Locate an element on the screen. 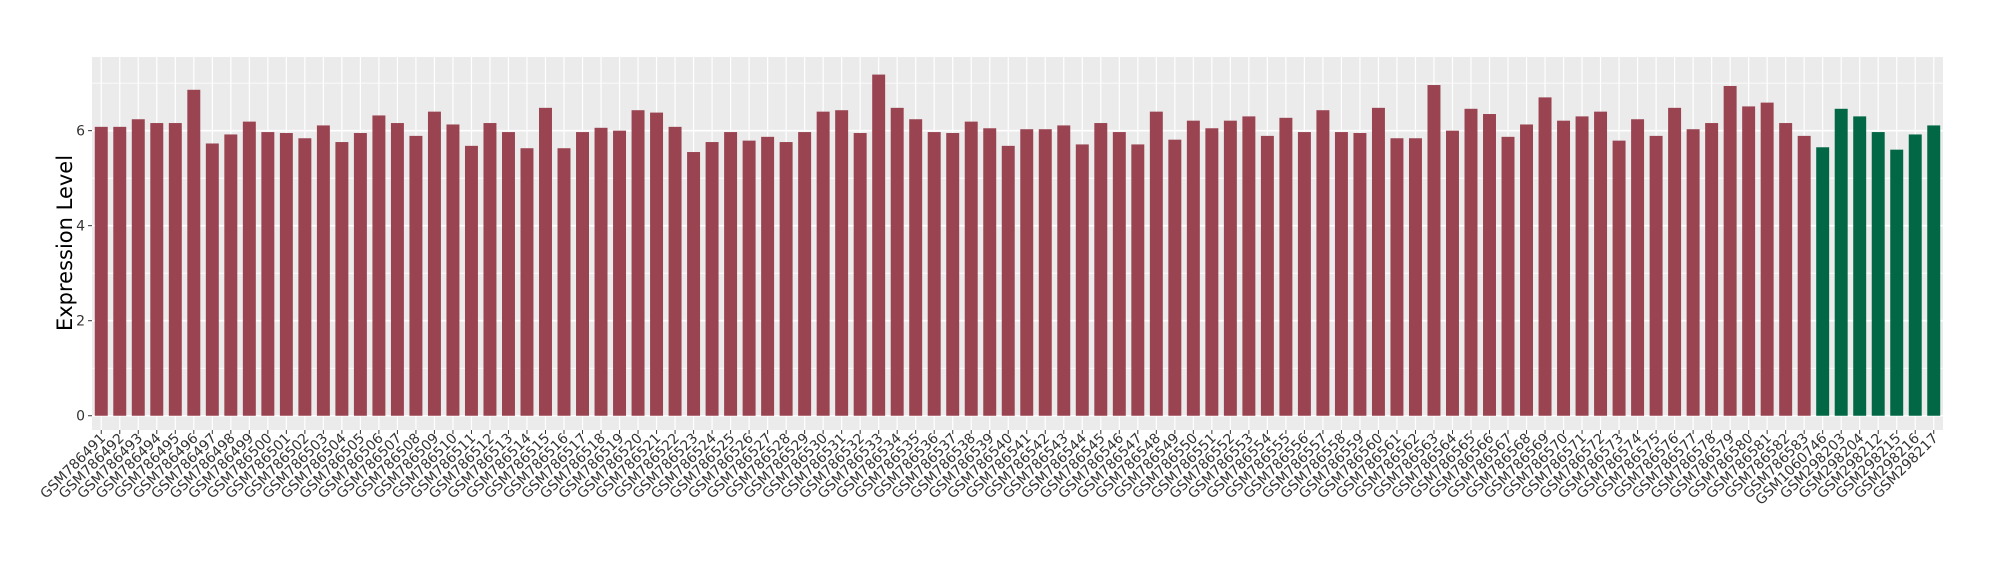  bar-GSM786554 is located at coordinates (1267, 275).